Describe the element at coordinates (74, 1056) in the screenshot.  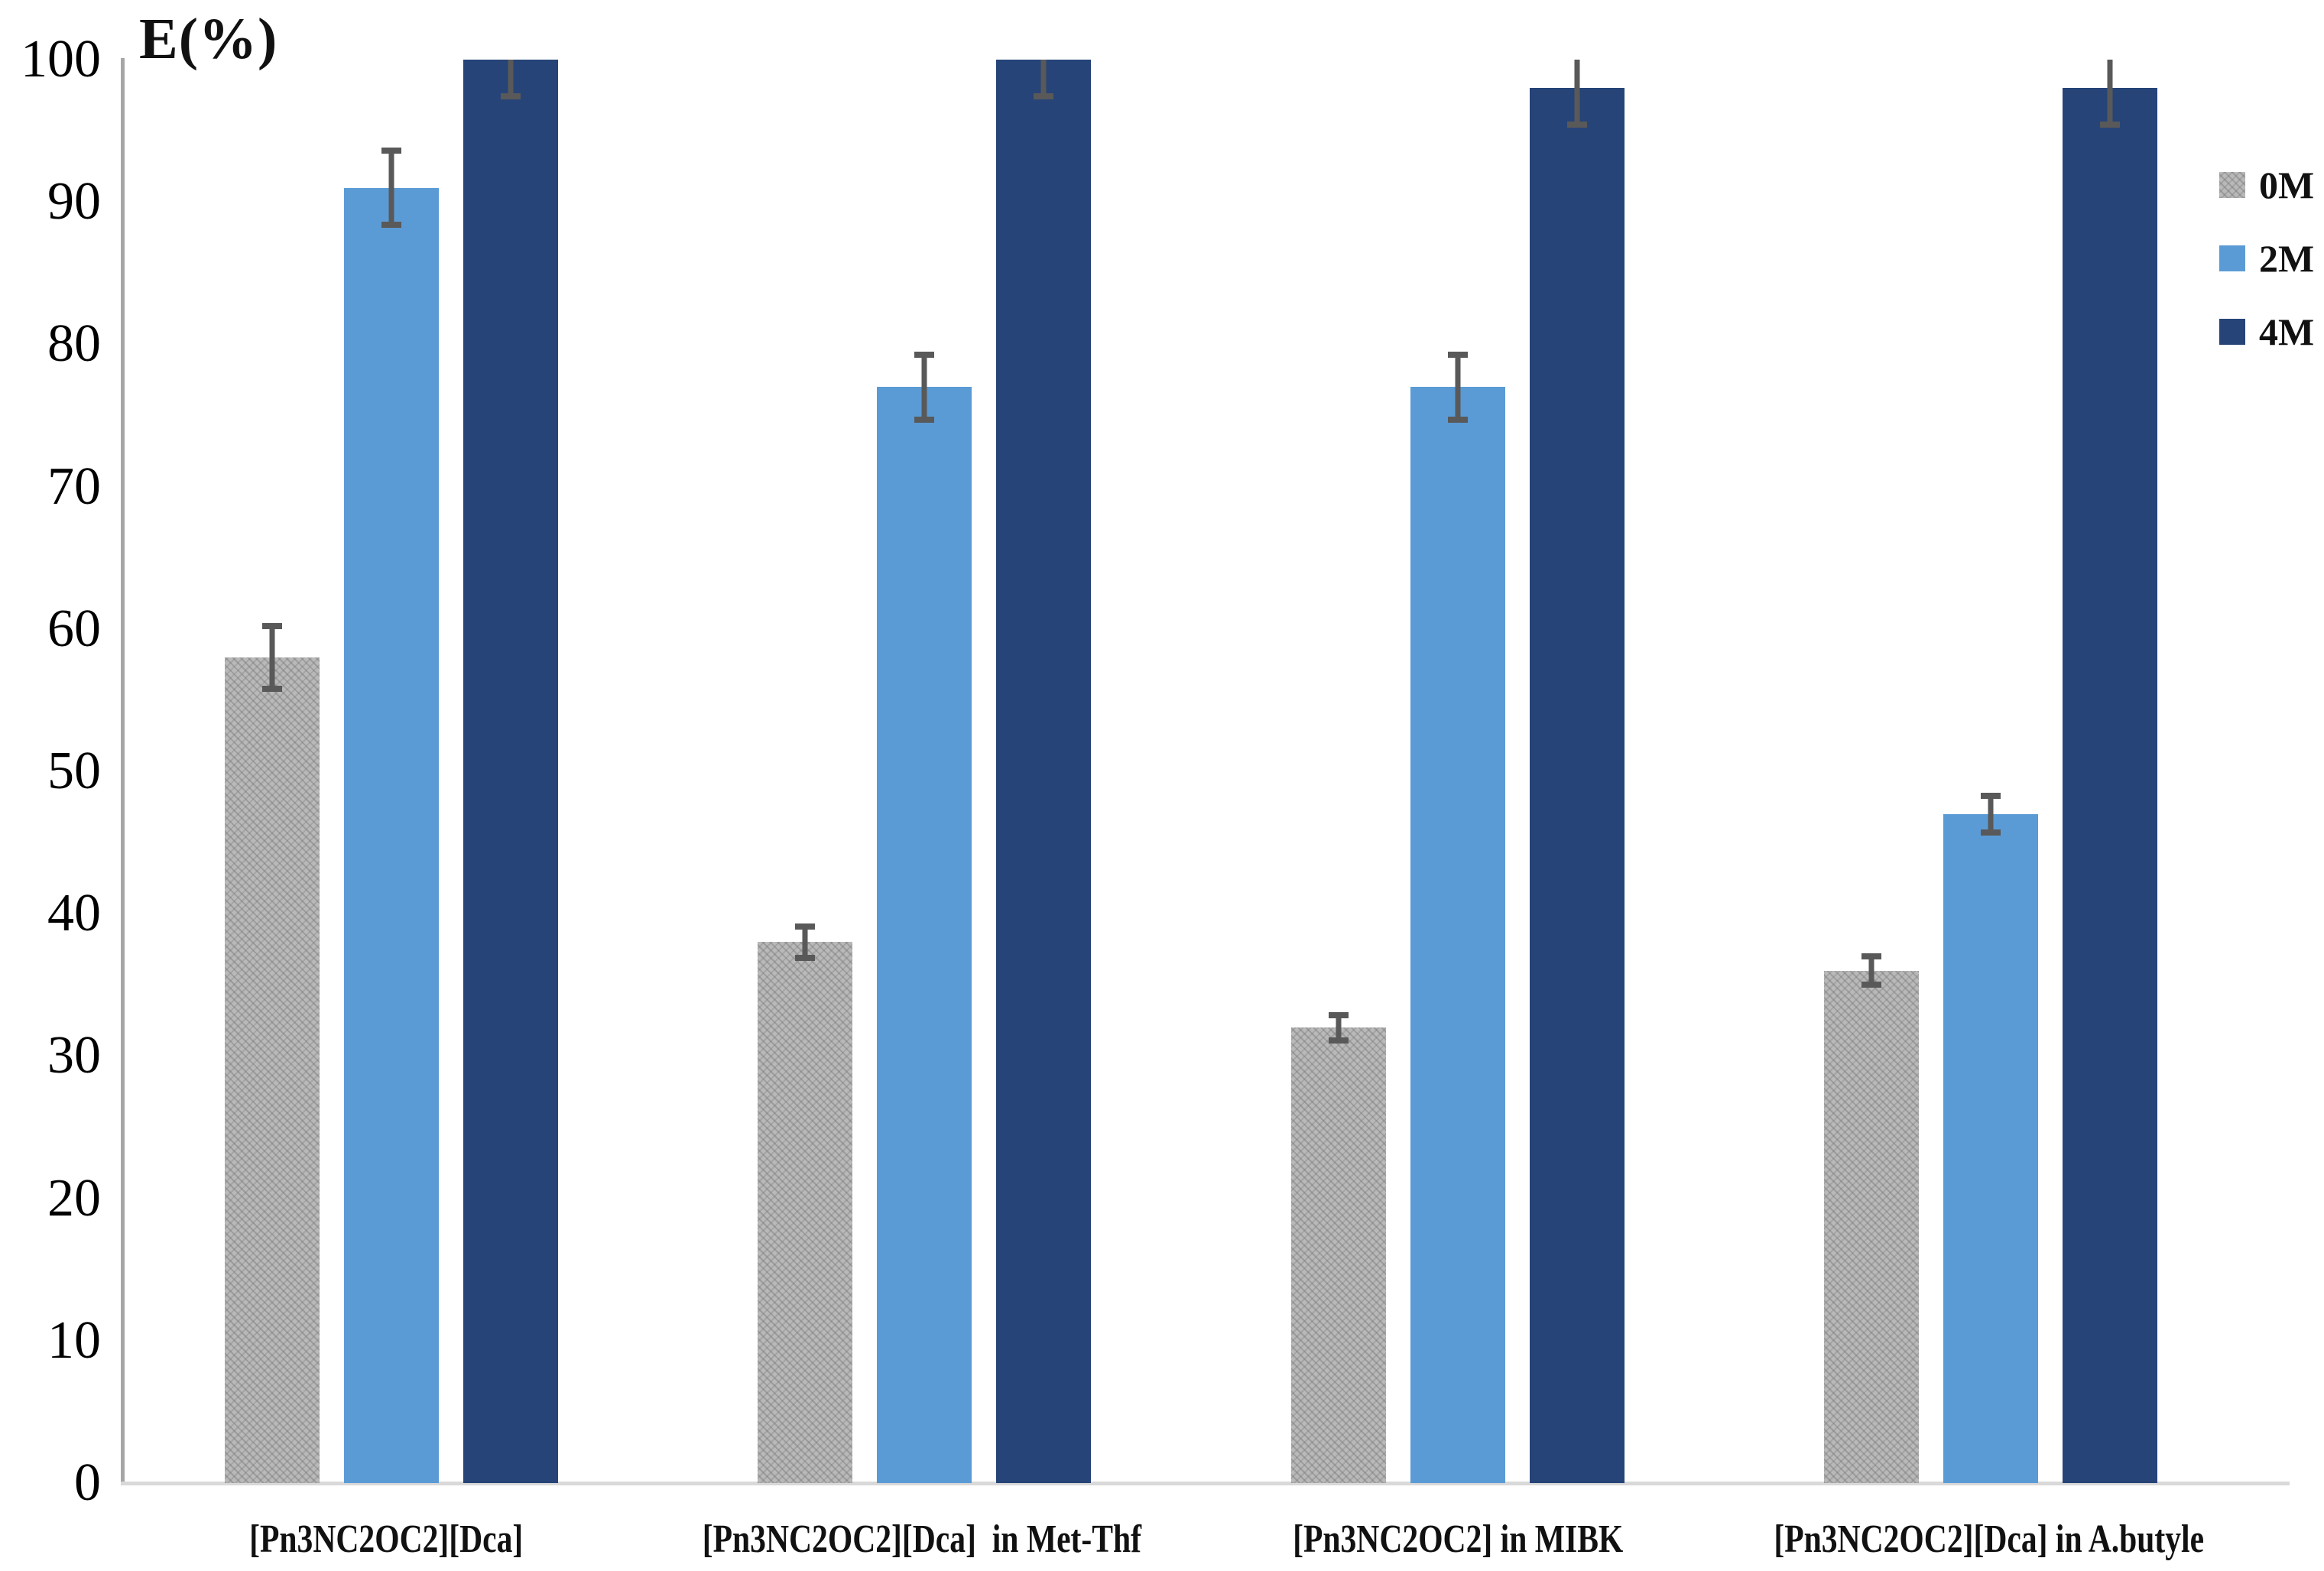
I see `y-tick-label: 30` at that location.